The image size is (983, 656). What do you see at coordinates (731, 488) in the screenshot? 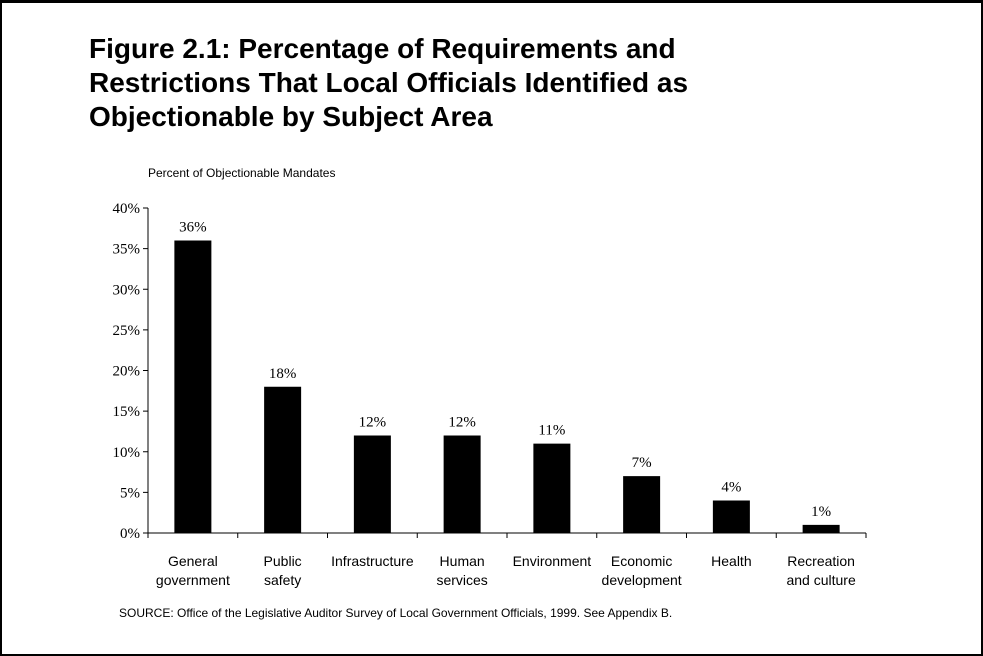
I see `data-label: 4%` at bounding box center [731, 488].